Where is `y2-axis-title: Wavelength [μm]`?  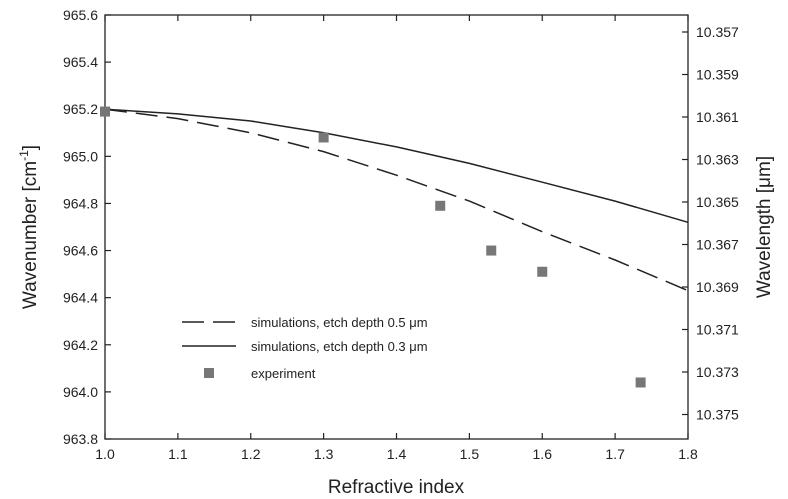 y2-axis-title: Wavelength [μm] is located at coordinates (764, 227).